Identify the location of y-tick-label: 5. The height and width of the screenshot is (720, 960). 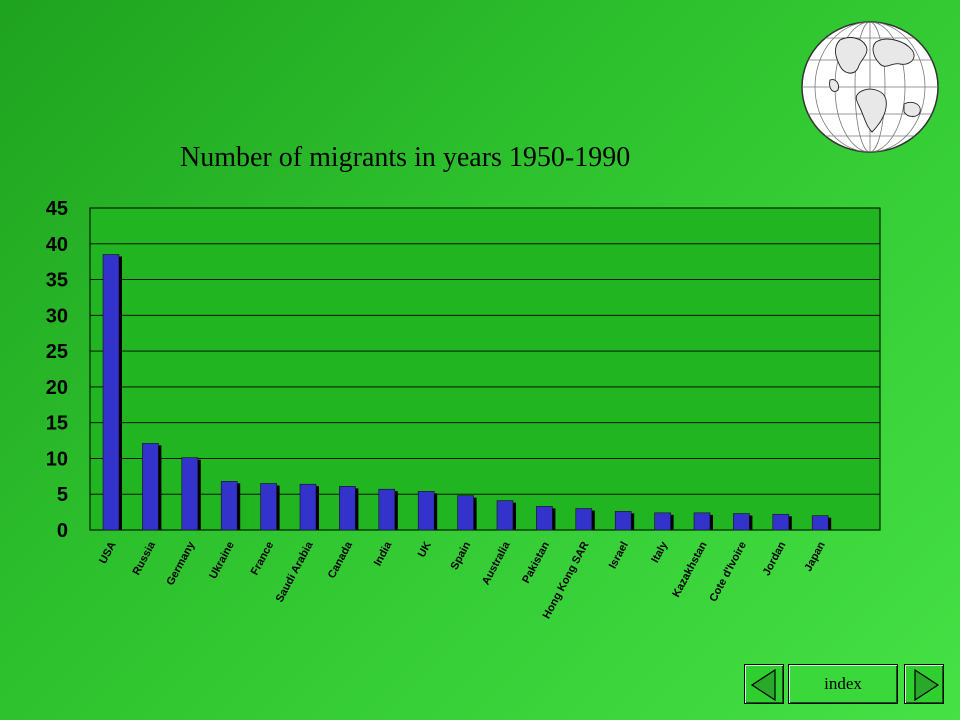
(62, 495).